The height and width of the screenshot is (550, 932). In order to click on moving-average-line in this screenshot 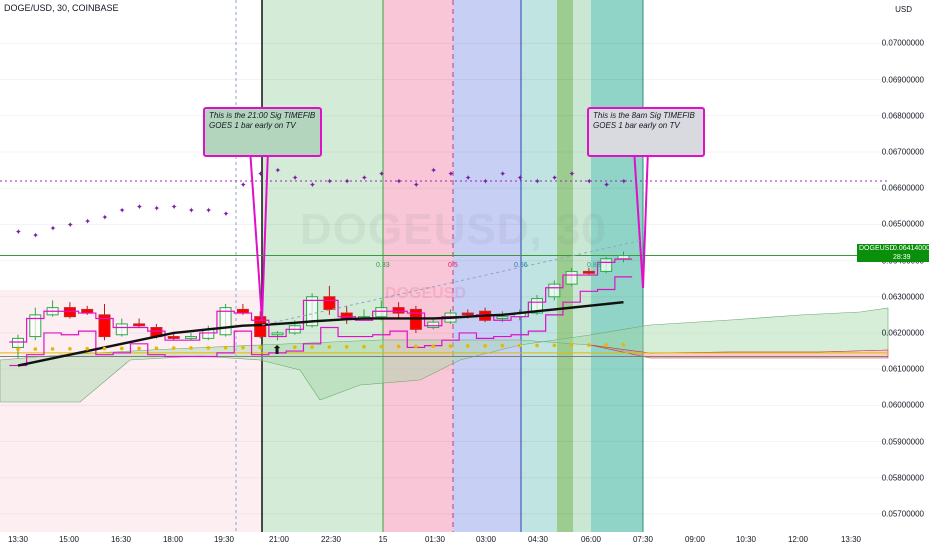, I will do `click(320, 333)`.